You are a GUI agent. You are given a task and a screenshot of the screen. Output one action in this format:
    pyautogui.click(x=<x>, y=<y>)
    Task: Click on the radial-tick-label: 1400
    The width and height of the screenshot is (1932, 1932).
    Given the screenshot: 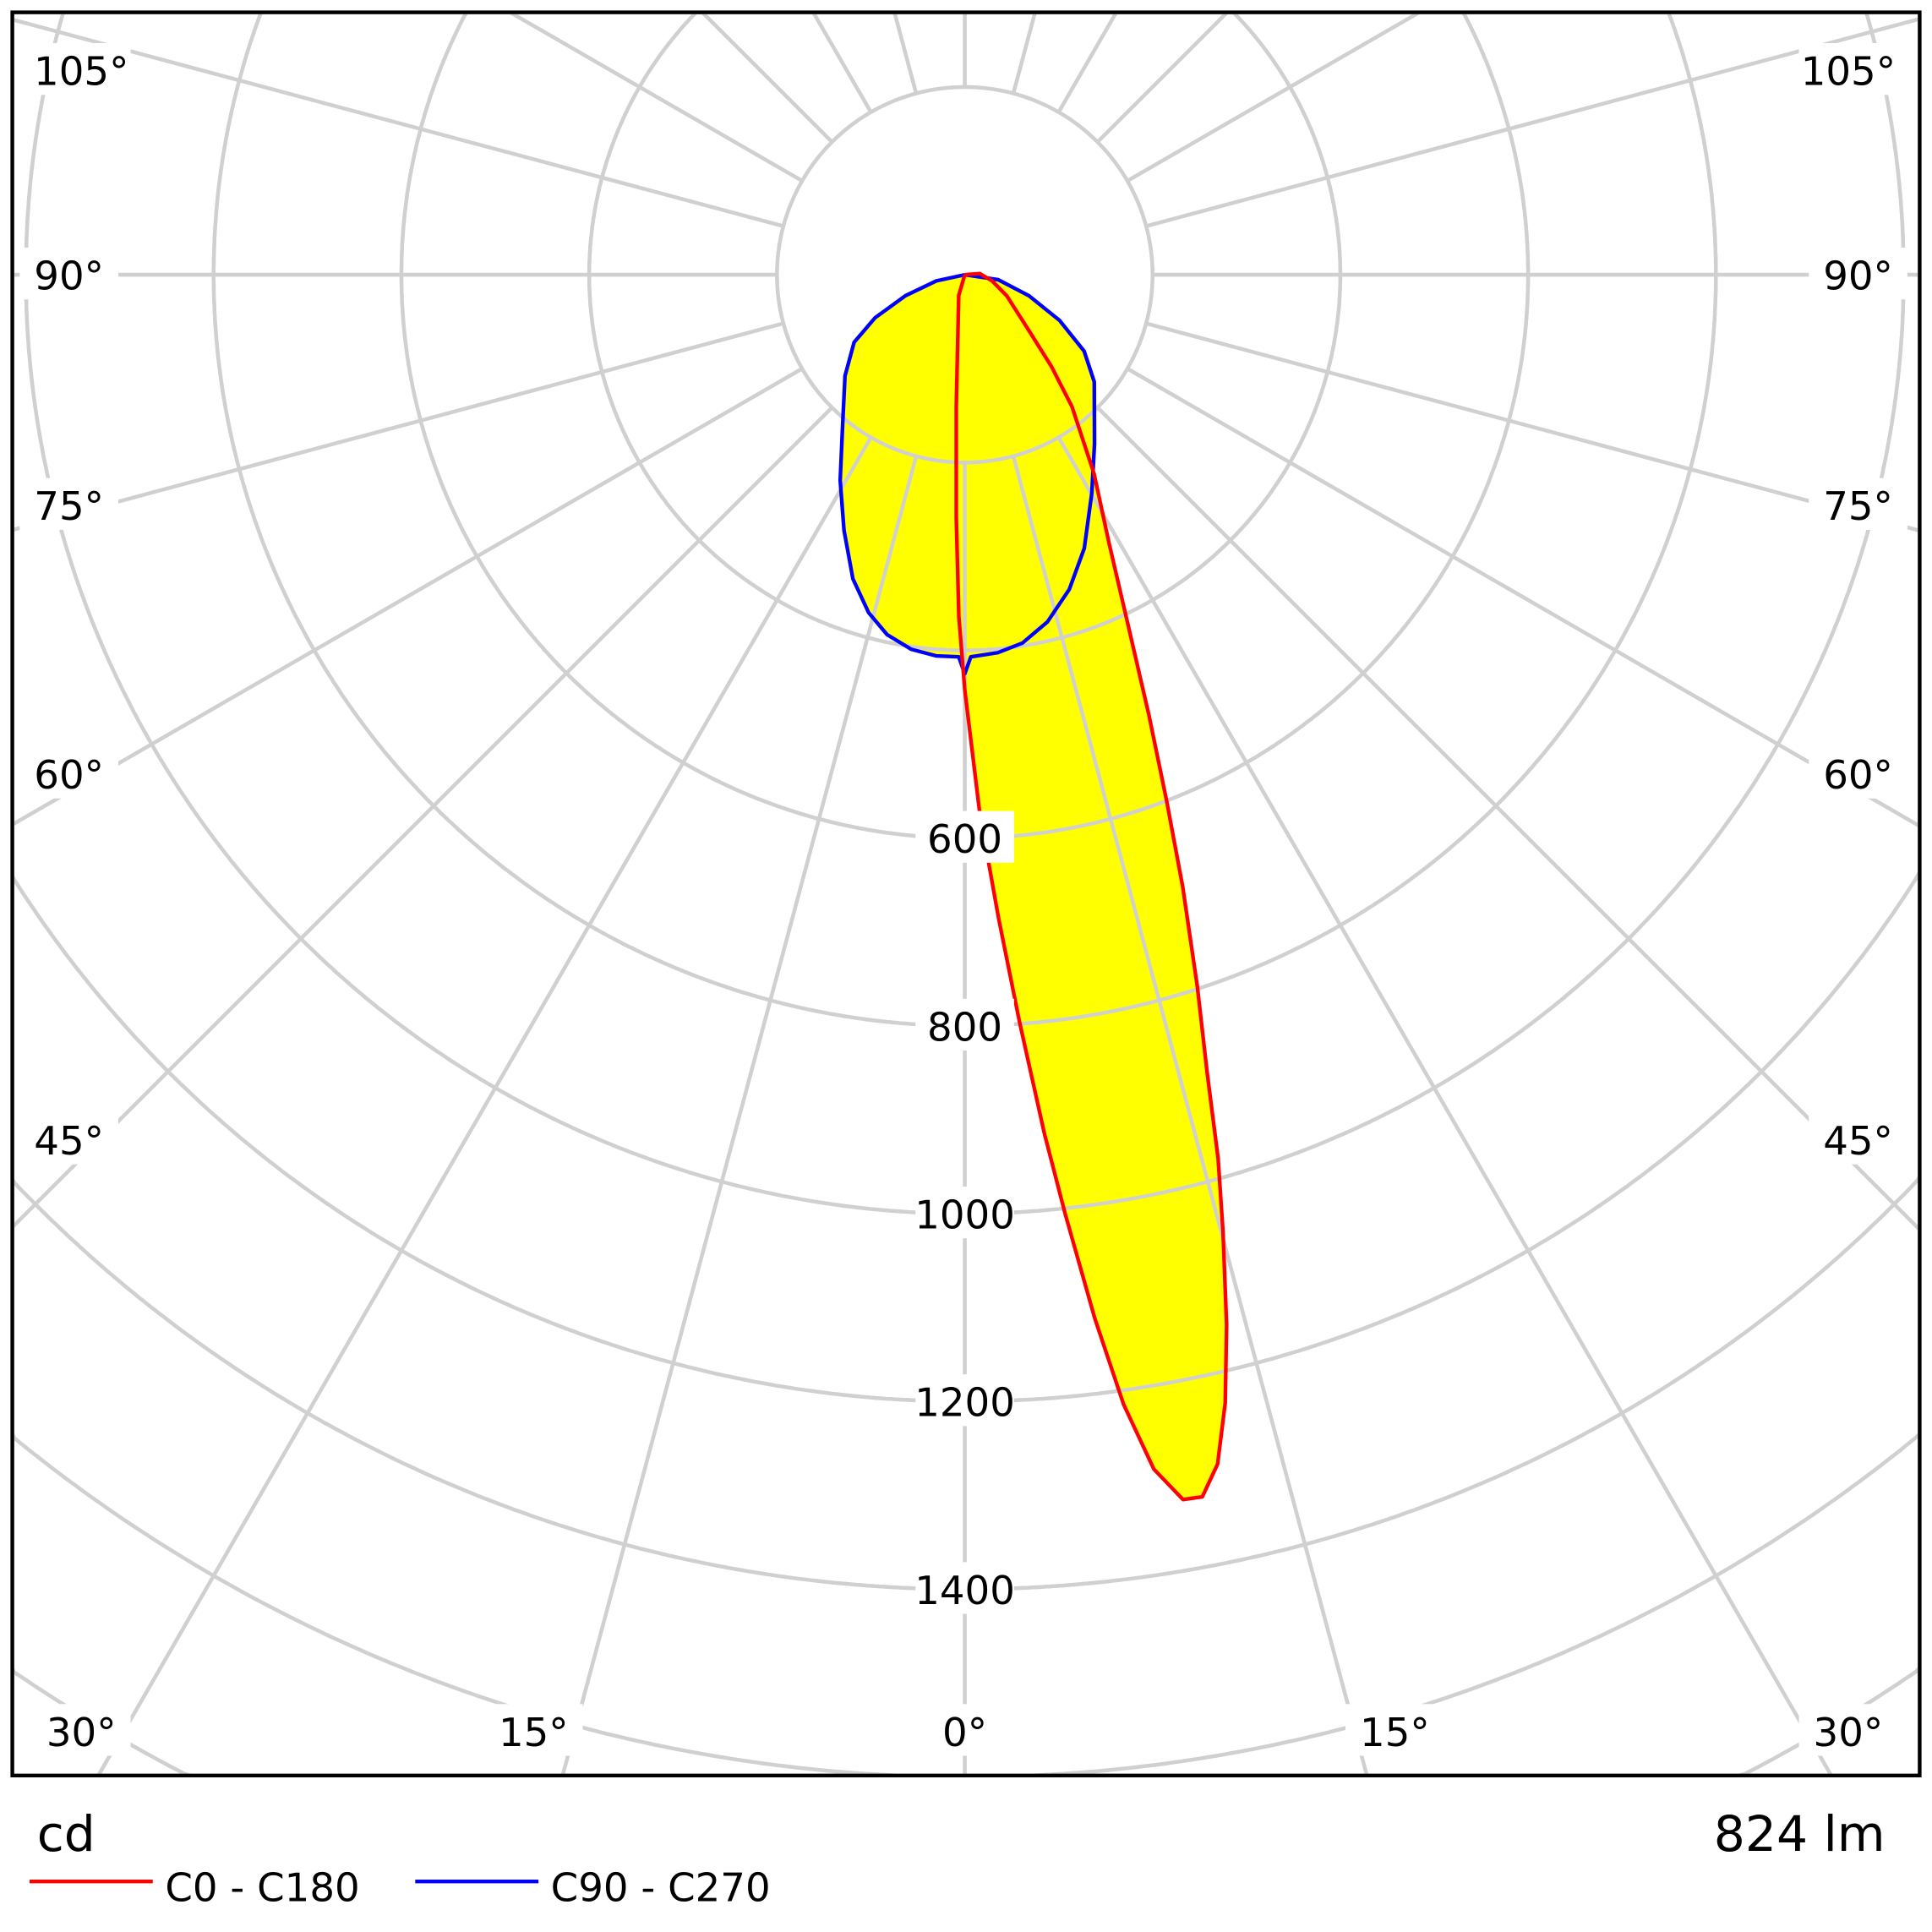 What is the action you would take?
    pyautogui.click(x=964, y=1591)
    